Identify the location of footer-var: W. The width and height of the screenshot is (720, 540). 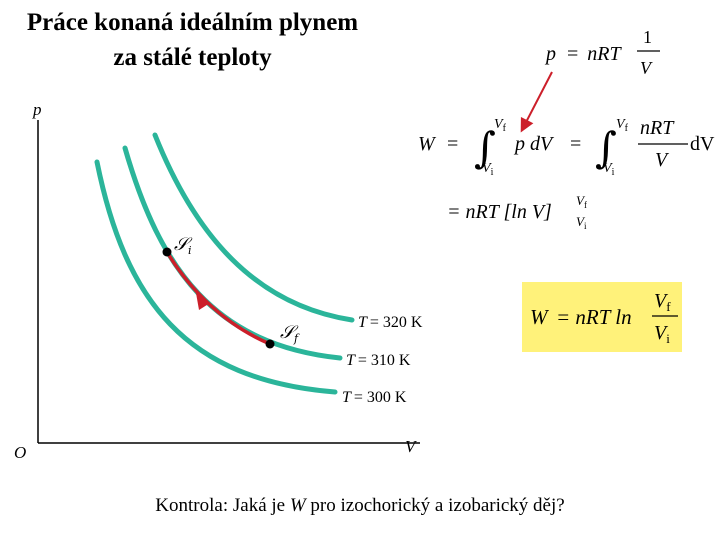
(297, 505).